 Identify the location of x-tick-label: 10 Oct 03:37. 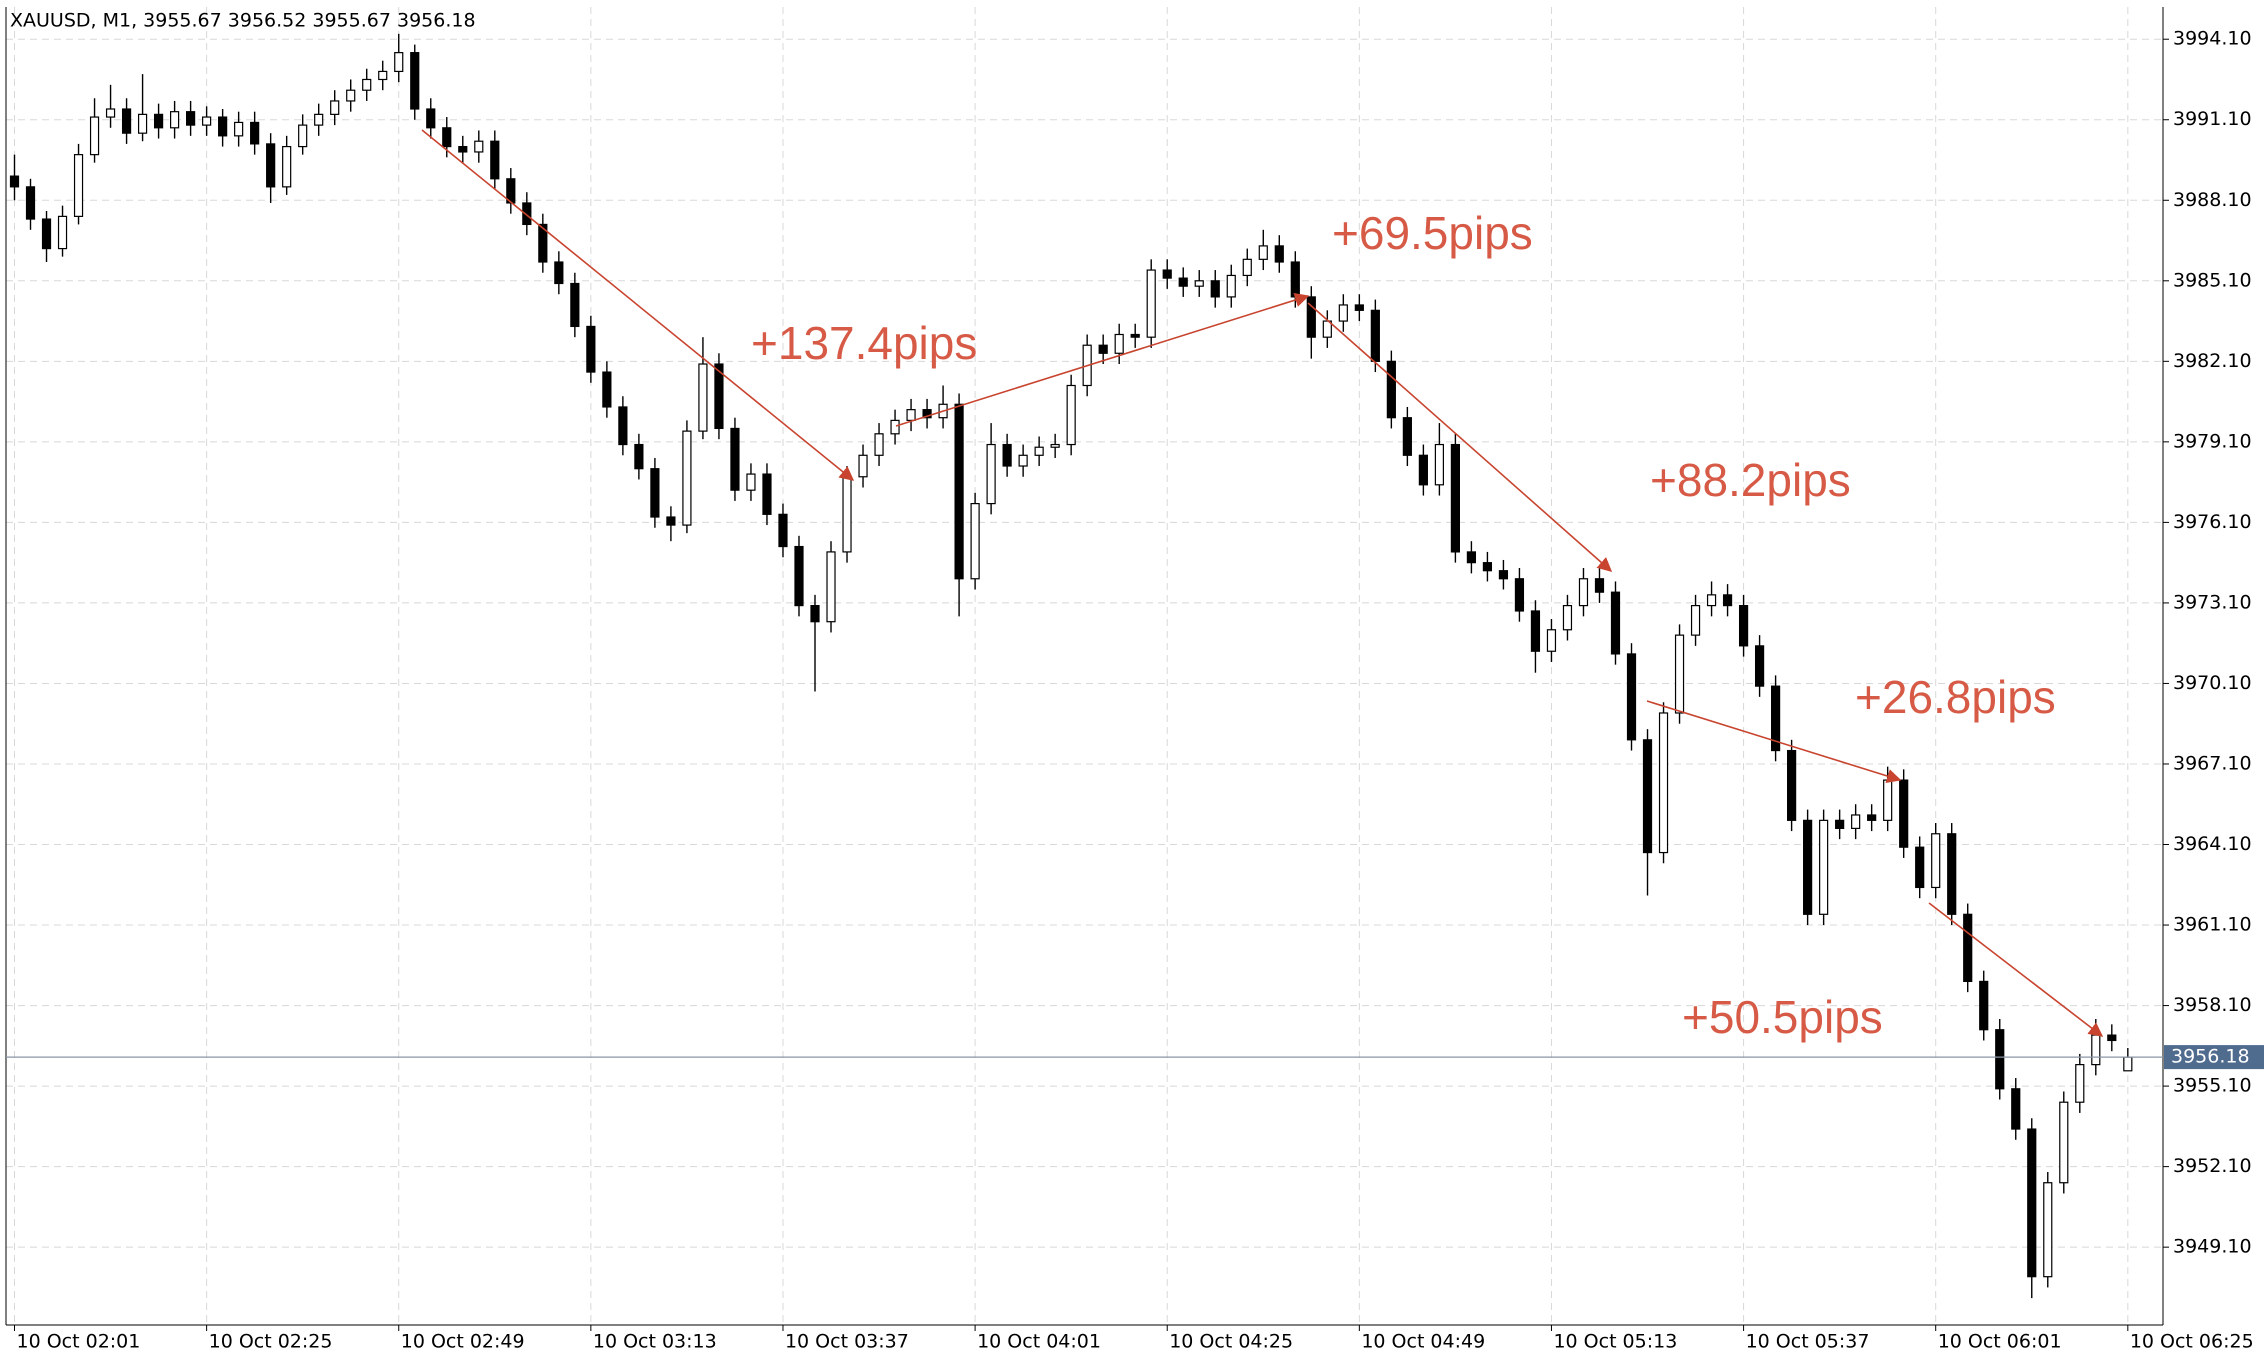
(847, 1342).